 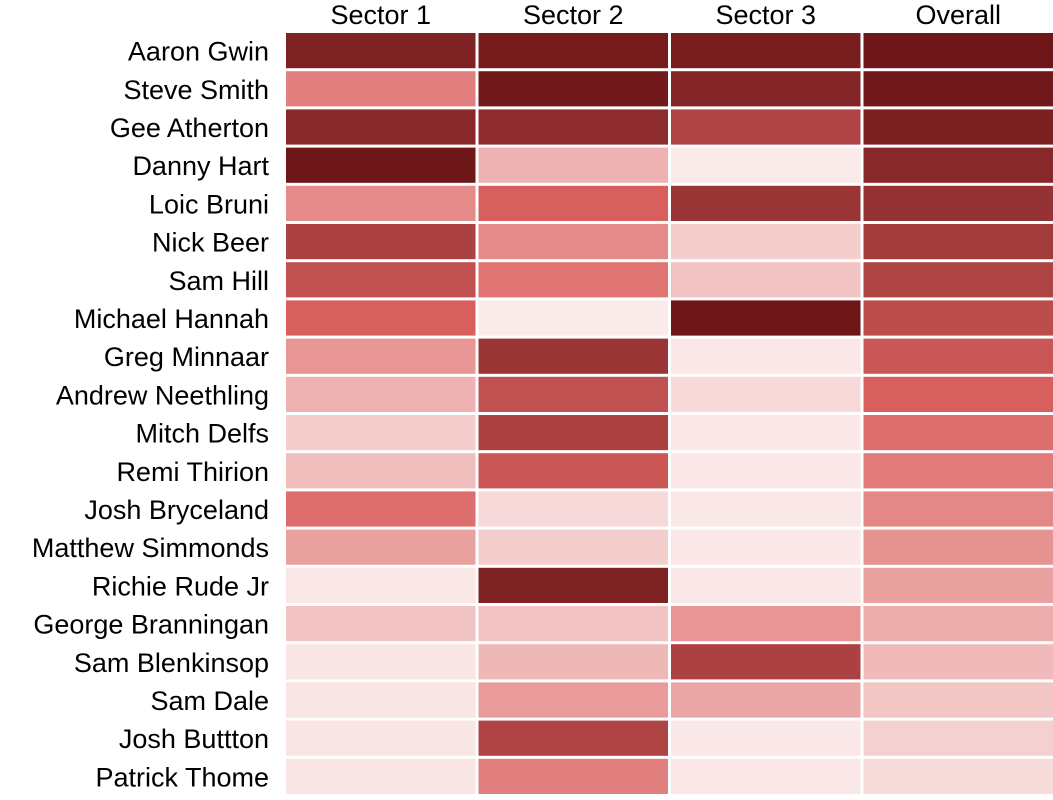 What do you see at coordinates (151, 625) in the screenshot?
I see `row-label-george-branningan: George Branningan` at bounding box center [151, 625].